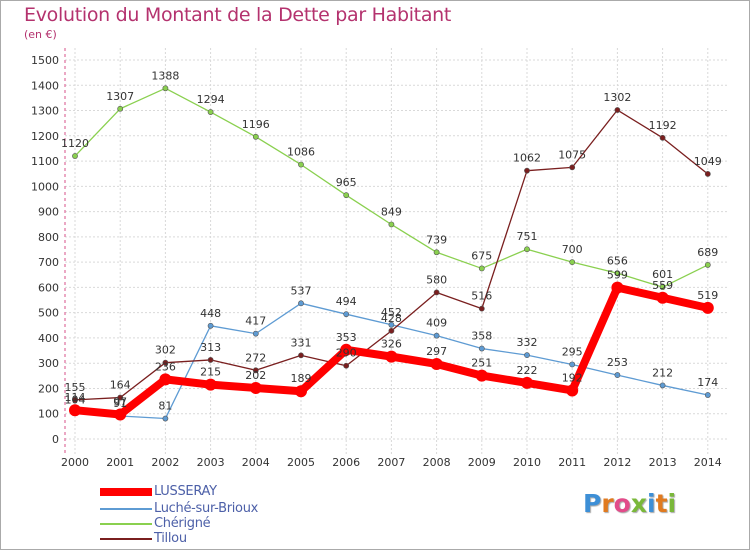  Describe the element at coordinates (45, 85) in the screenshot. I see `y-tick-label: 1400` at that location.